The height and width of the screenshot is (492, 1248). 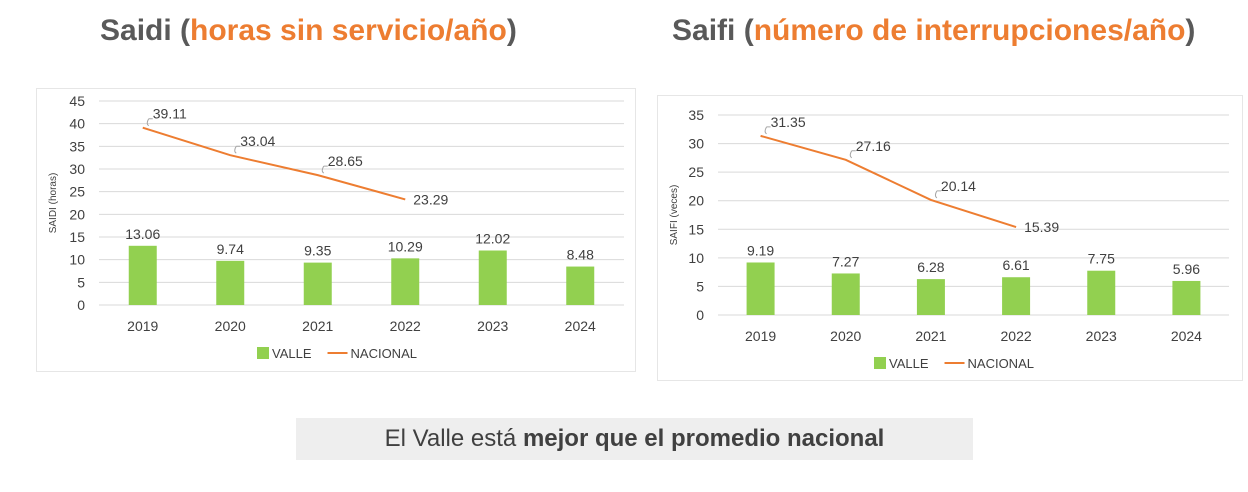 I want to click on y-axis-label: SAIFI (veces), so click(x=674, y=215).